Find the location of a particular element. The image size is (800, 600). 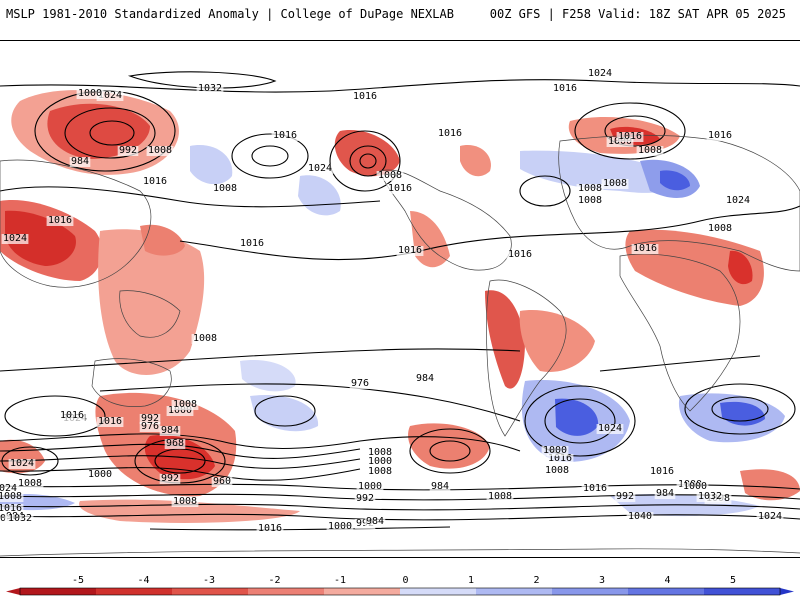

contour-label: 968 is located at coordinates (175, 443).